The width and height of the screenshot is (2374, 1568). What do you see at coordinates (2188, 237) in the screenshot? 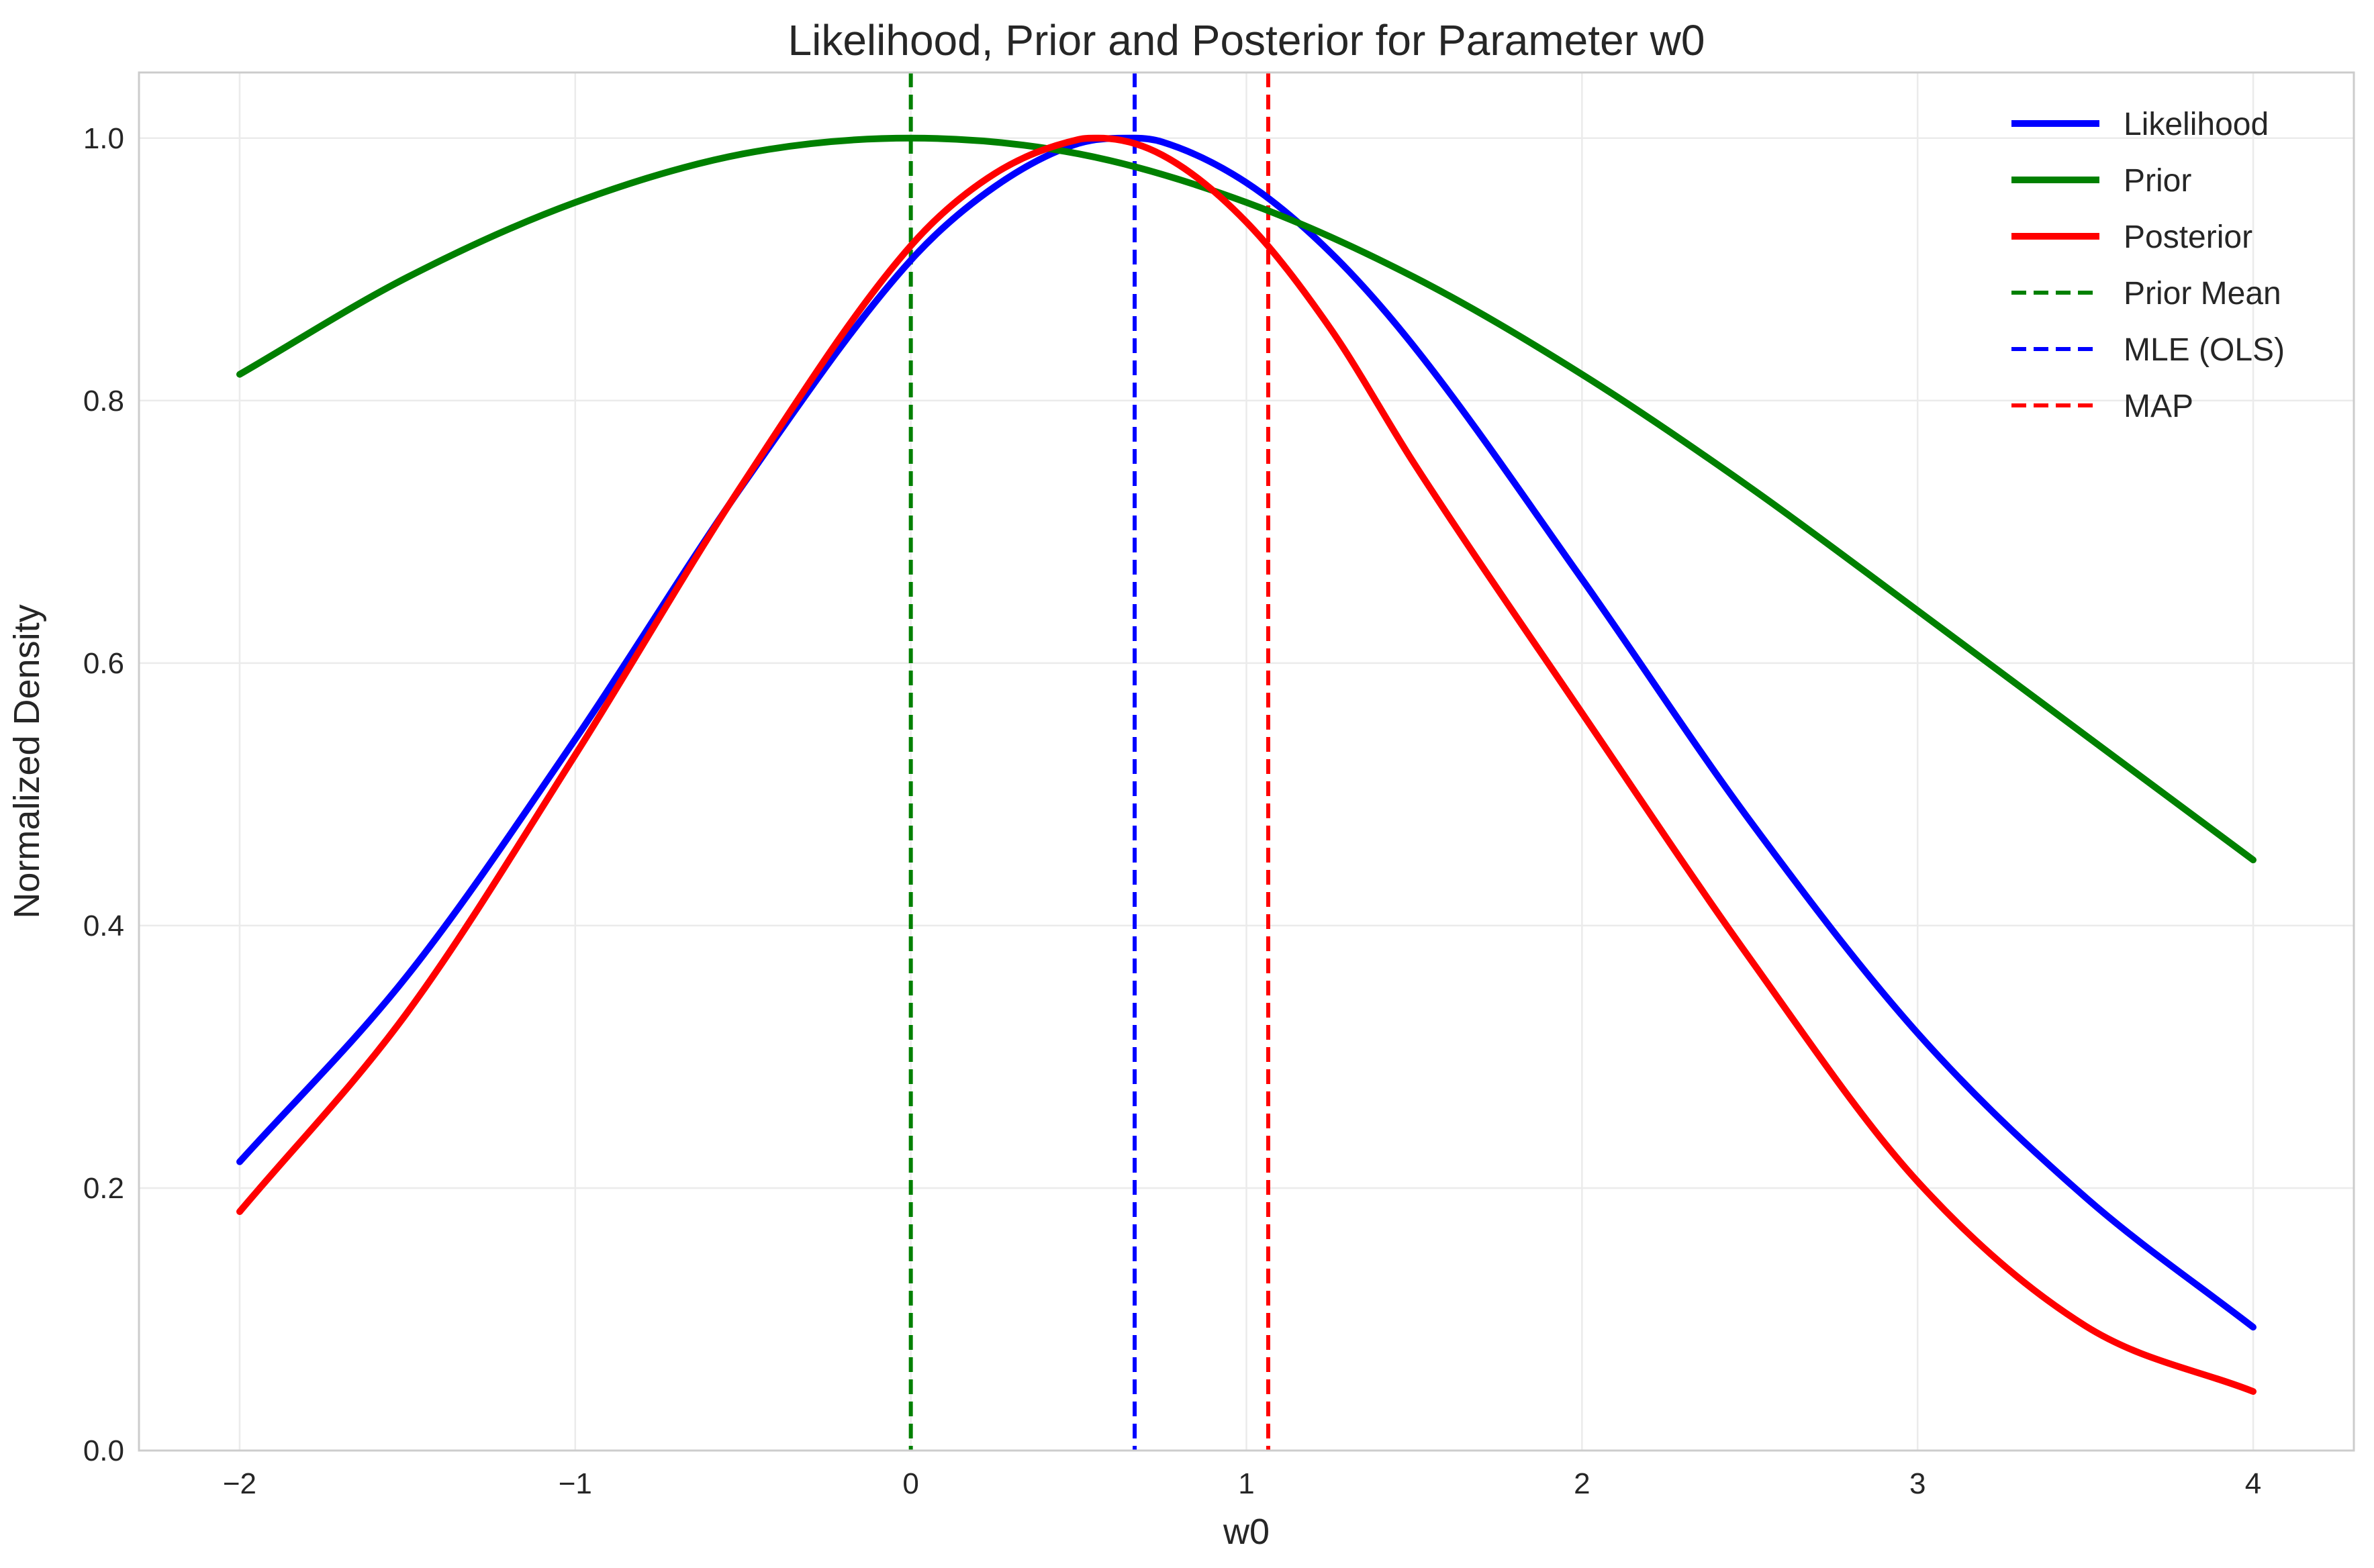
I see `legend-label: Posterior` at bounding box center [2188, 237].